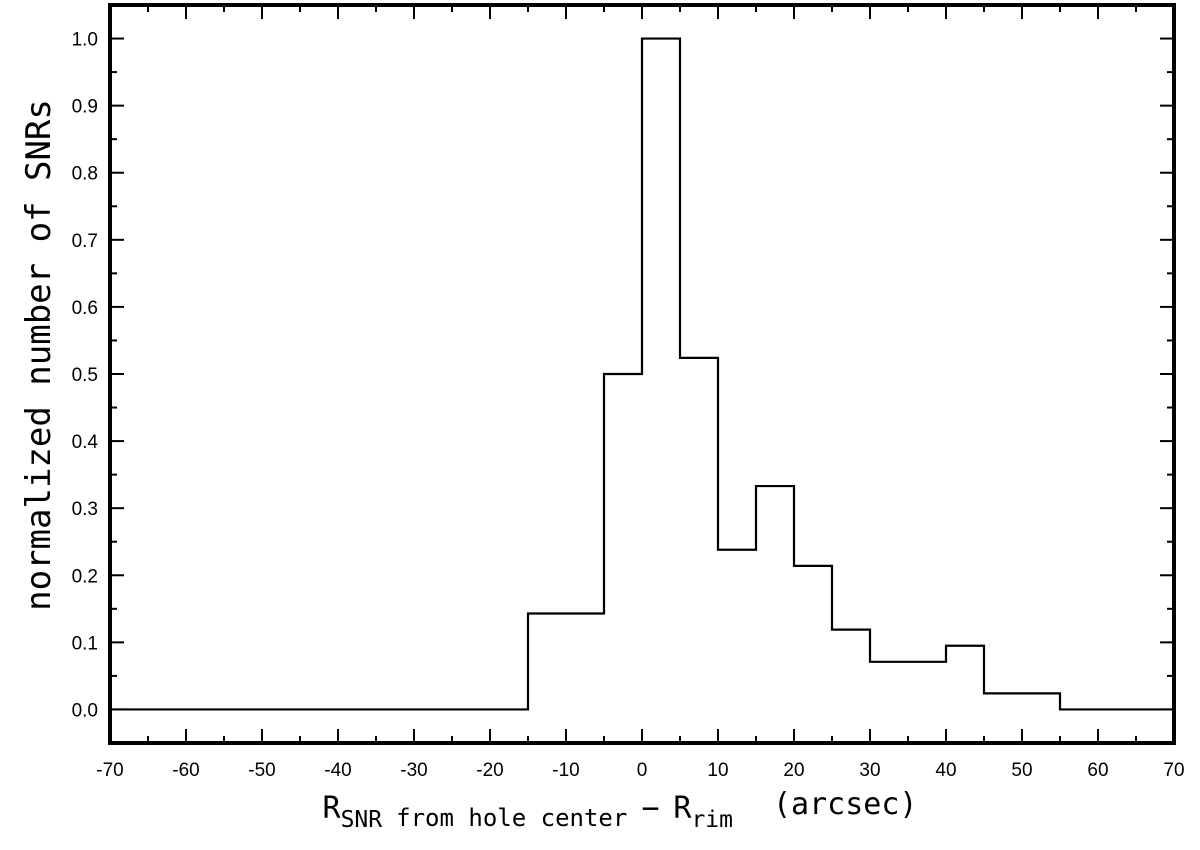 Image resolution: width=1200 pixels, height=850 pixels. I want to click on x-tick-label: -50, so click(261, 770).